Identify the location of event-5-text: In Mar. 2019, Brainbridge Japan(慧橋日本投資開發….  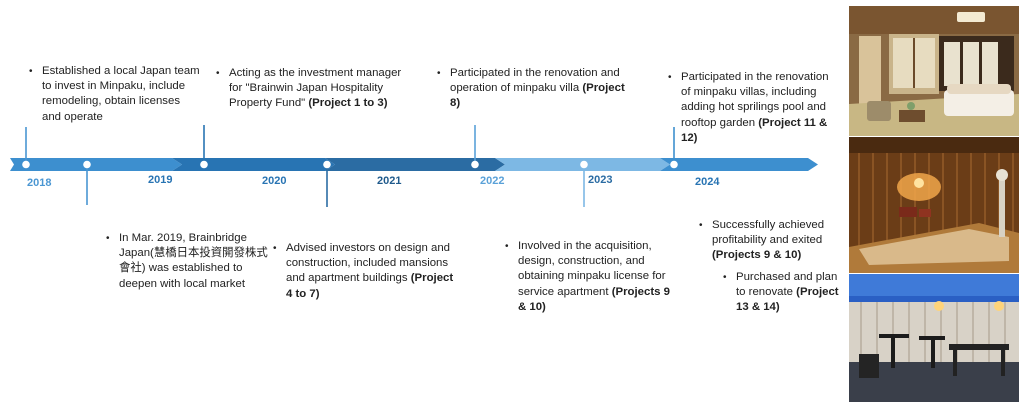
(193, 261).